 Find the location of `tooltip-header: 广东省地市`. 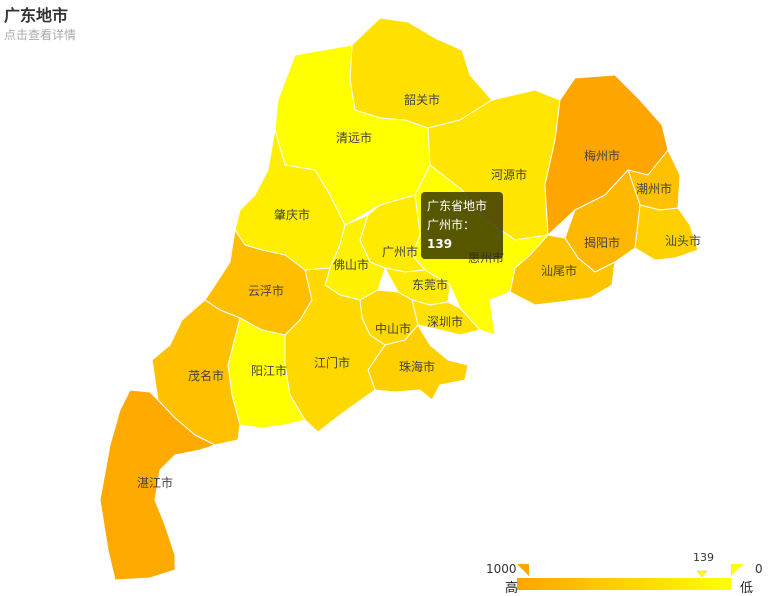

tooltip-header: 广东省地市 is located at coordinates (457, 206).